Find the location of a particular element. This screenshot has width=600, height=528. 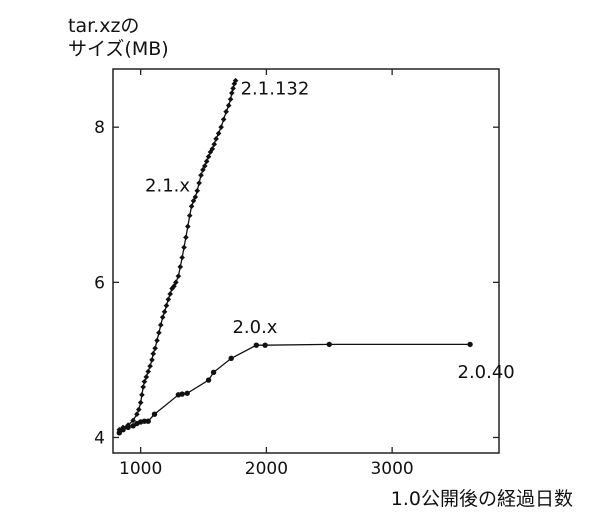

y-tick-label: 4 is located at coordinates (99, 438).